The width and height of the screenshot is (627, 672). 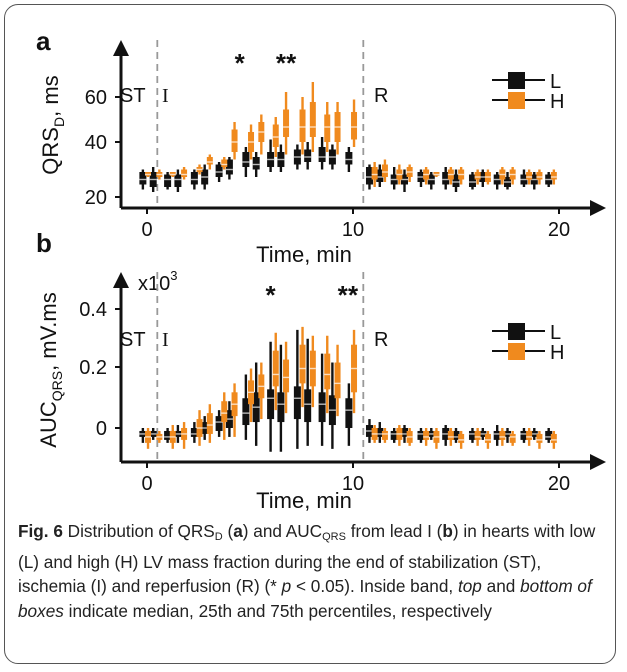 What do you see at coordinates (282, 531) in the screenshot?
I see `caption-text: ) and AUC` at bounding box center [282, 531].